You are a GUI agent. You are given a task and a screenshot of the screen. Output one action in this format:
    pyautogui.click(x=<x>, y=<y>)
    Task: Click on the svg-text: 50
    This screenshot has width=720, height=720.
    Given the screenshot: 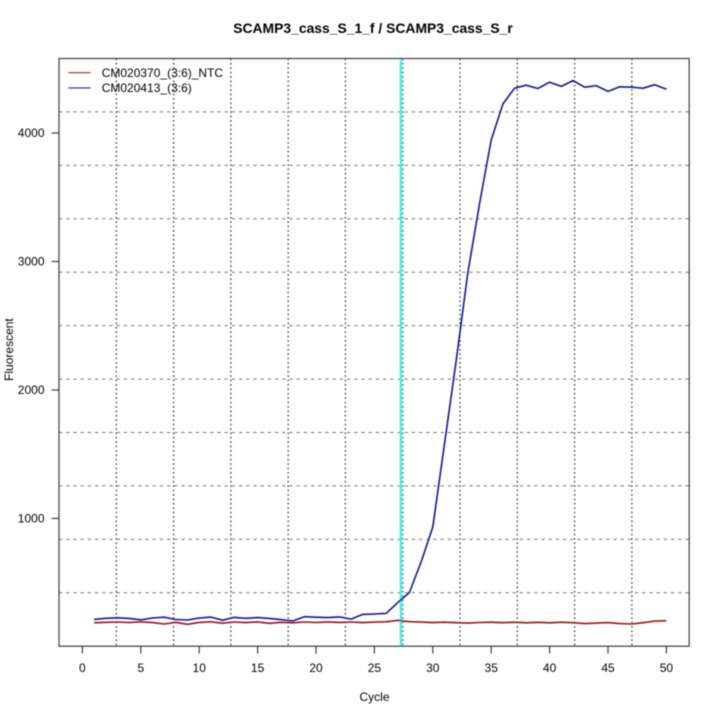 What is the action you would take?
    pyautogui.click(x=667, y=668)
    